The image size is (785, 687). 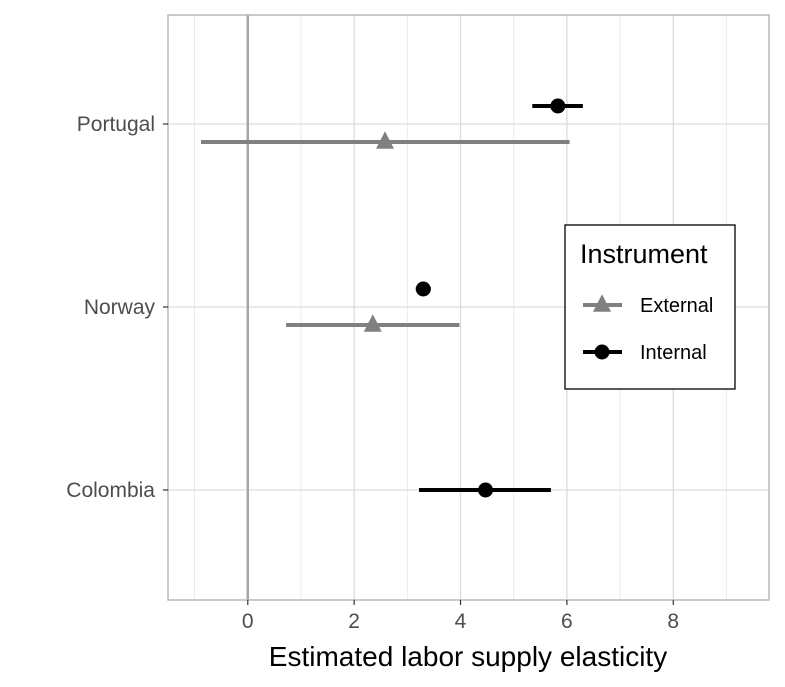 I want to click on y-tick-label-colombia: Colombia, so click(x=110, y=490).